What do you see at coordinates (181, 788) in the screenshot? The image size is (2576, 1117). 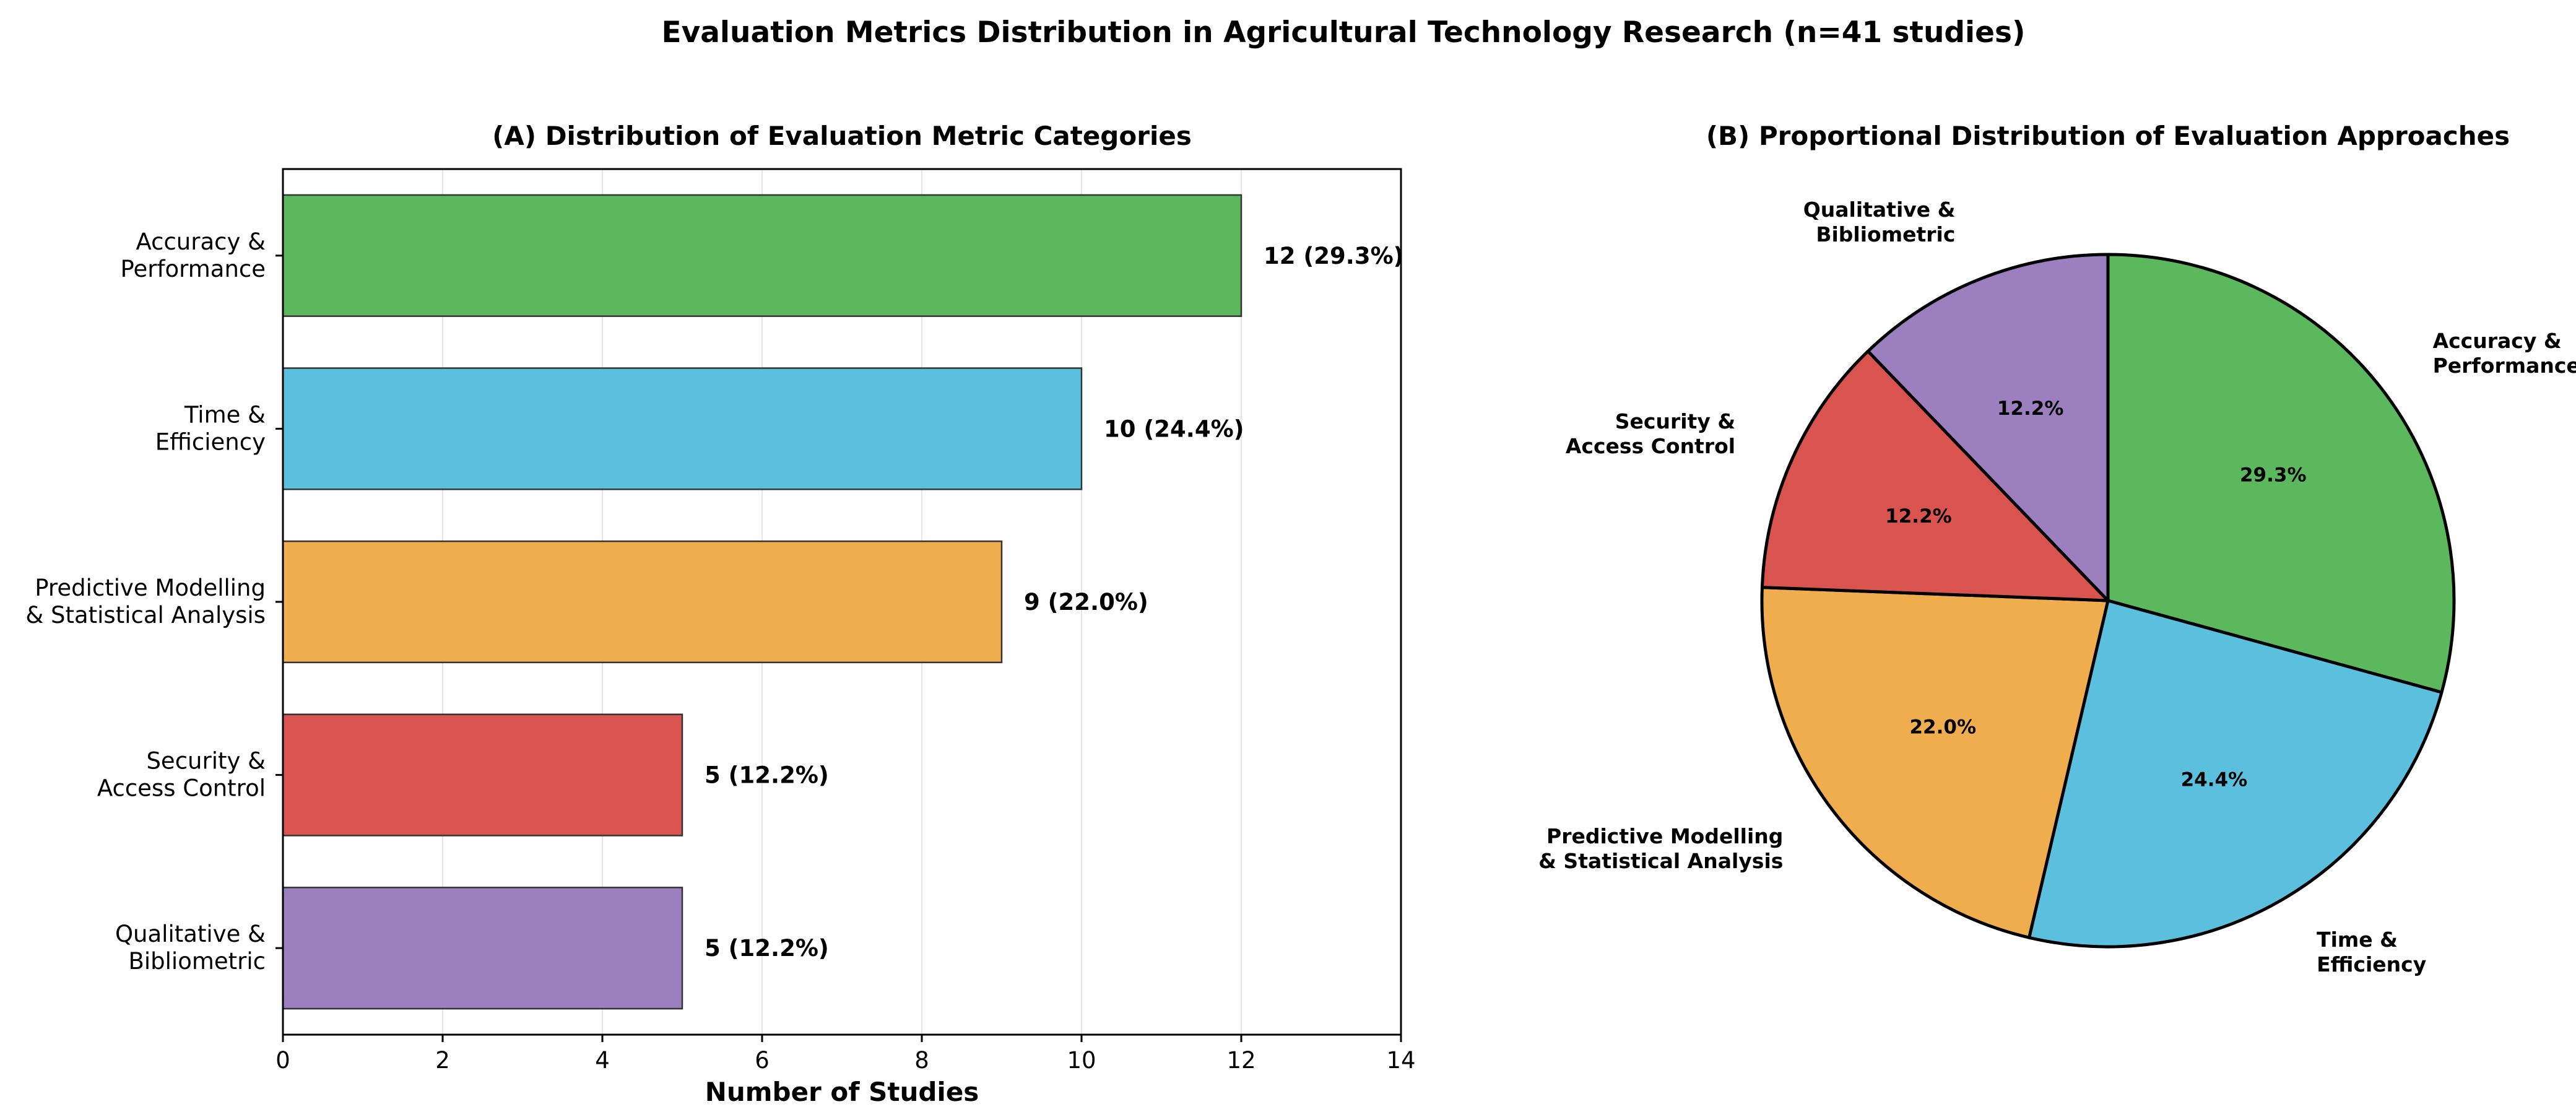 I see `y-tick-label-line: Access Control` at bounding box center [181, 788].